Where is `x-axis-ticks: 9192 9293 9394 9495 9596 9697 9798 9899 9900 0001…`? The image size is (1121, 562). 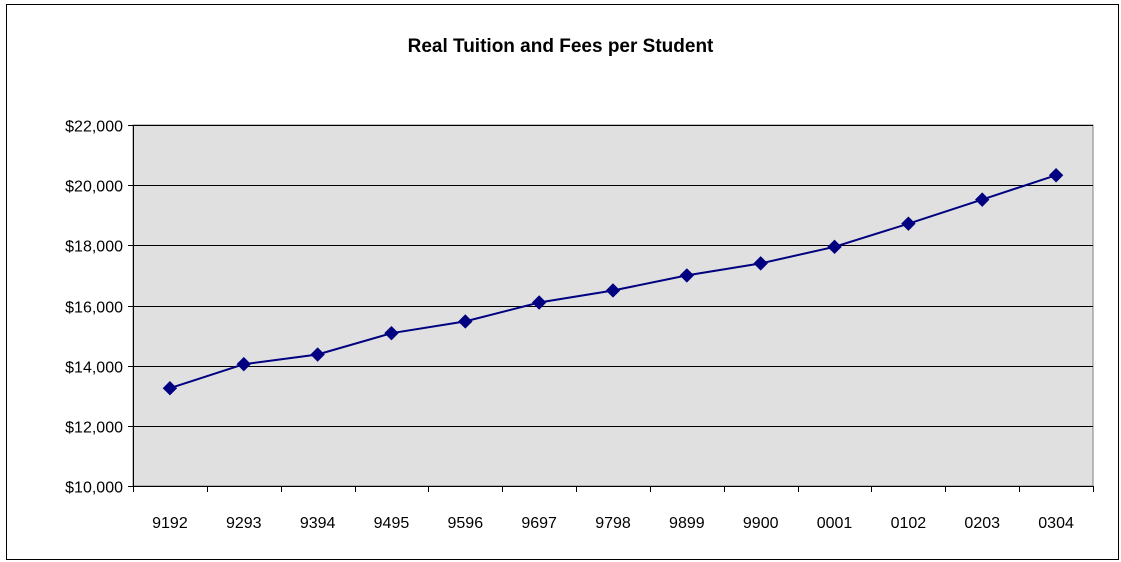
x-axis-ticks: 9192 9293 9394 9495 9596 9697 9798 9899 9900 0001… is located at coordinates (613, 509).